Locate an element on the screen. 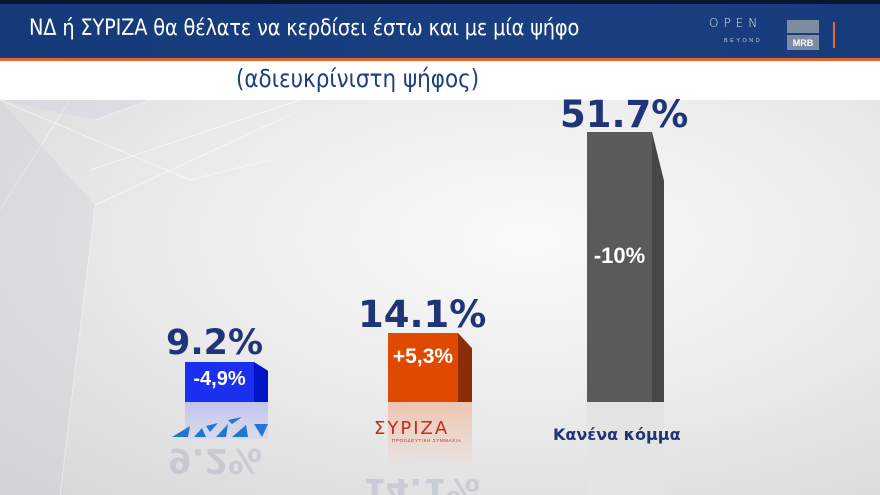 Image resolution: width=880 pixels, height=495 pixels. syriza-bar-side is located at coordinates (465, 367).